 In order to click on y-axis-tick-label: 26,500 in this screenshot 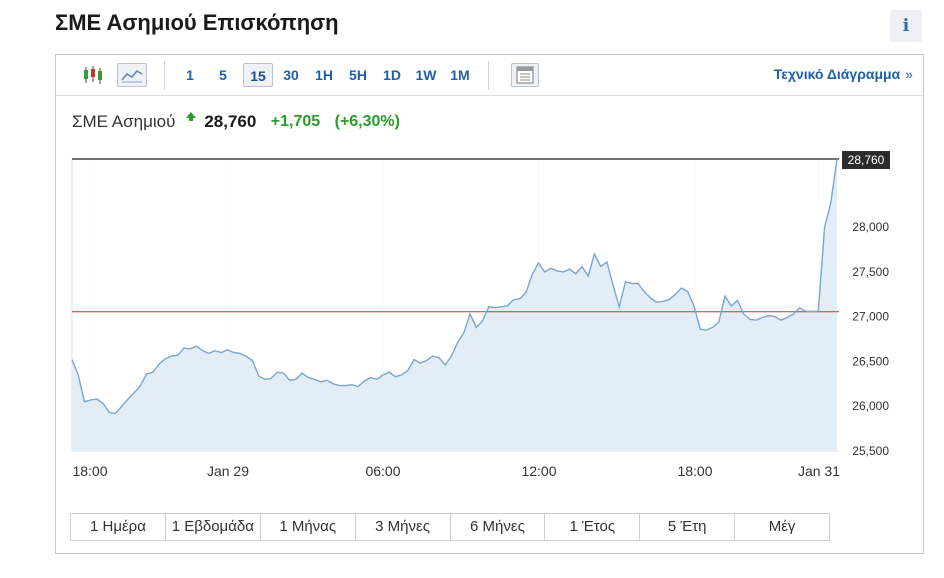, I will do `click(870, 361)`.